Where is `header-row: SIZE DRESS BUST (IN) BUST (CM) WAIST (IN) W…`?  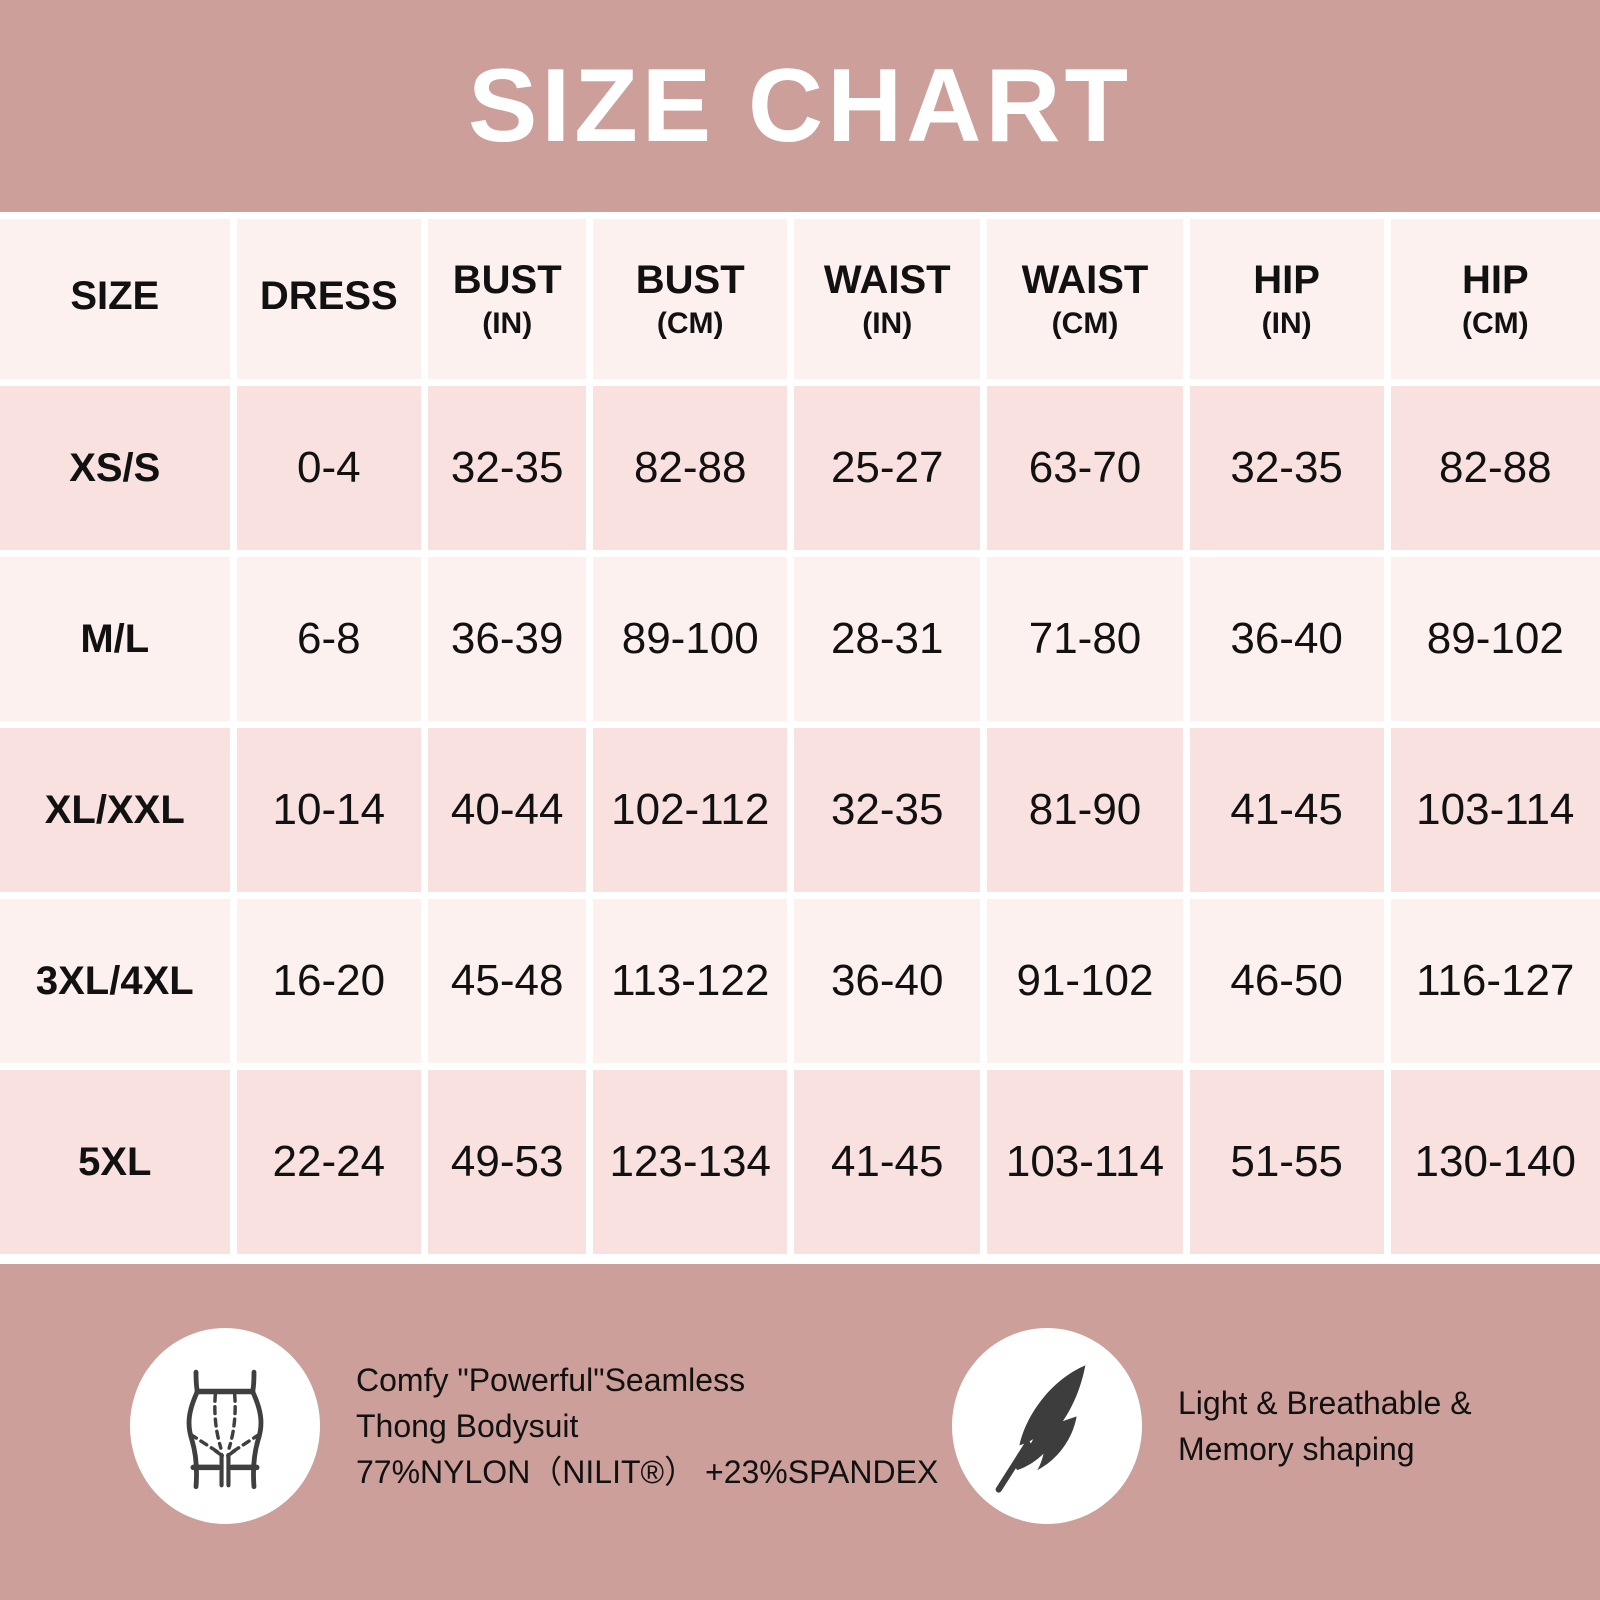
header-row: SIZE DRESS BUST (IN) BUST (CM) WAIST (IN) W… is located at coordinates (800, 299).